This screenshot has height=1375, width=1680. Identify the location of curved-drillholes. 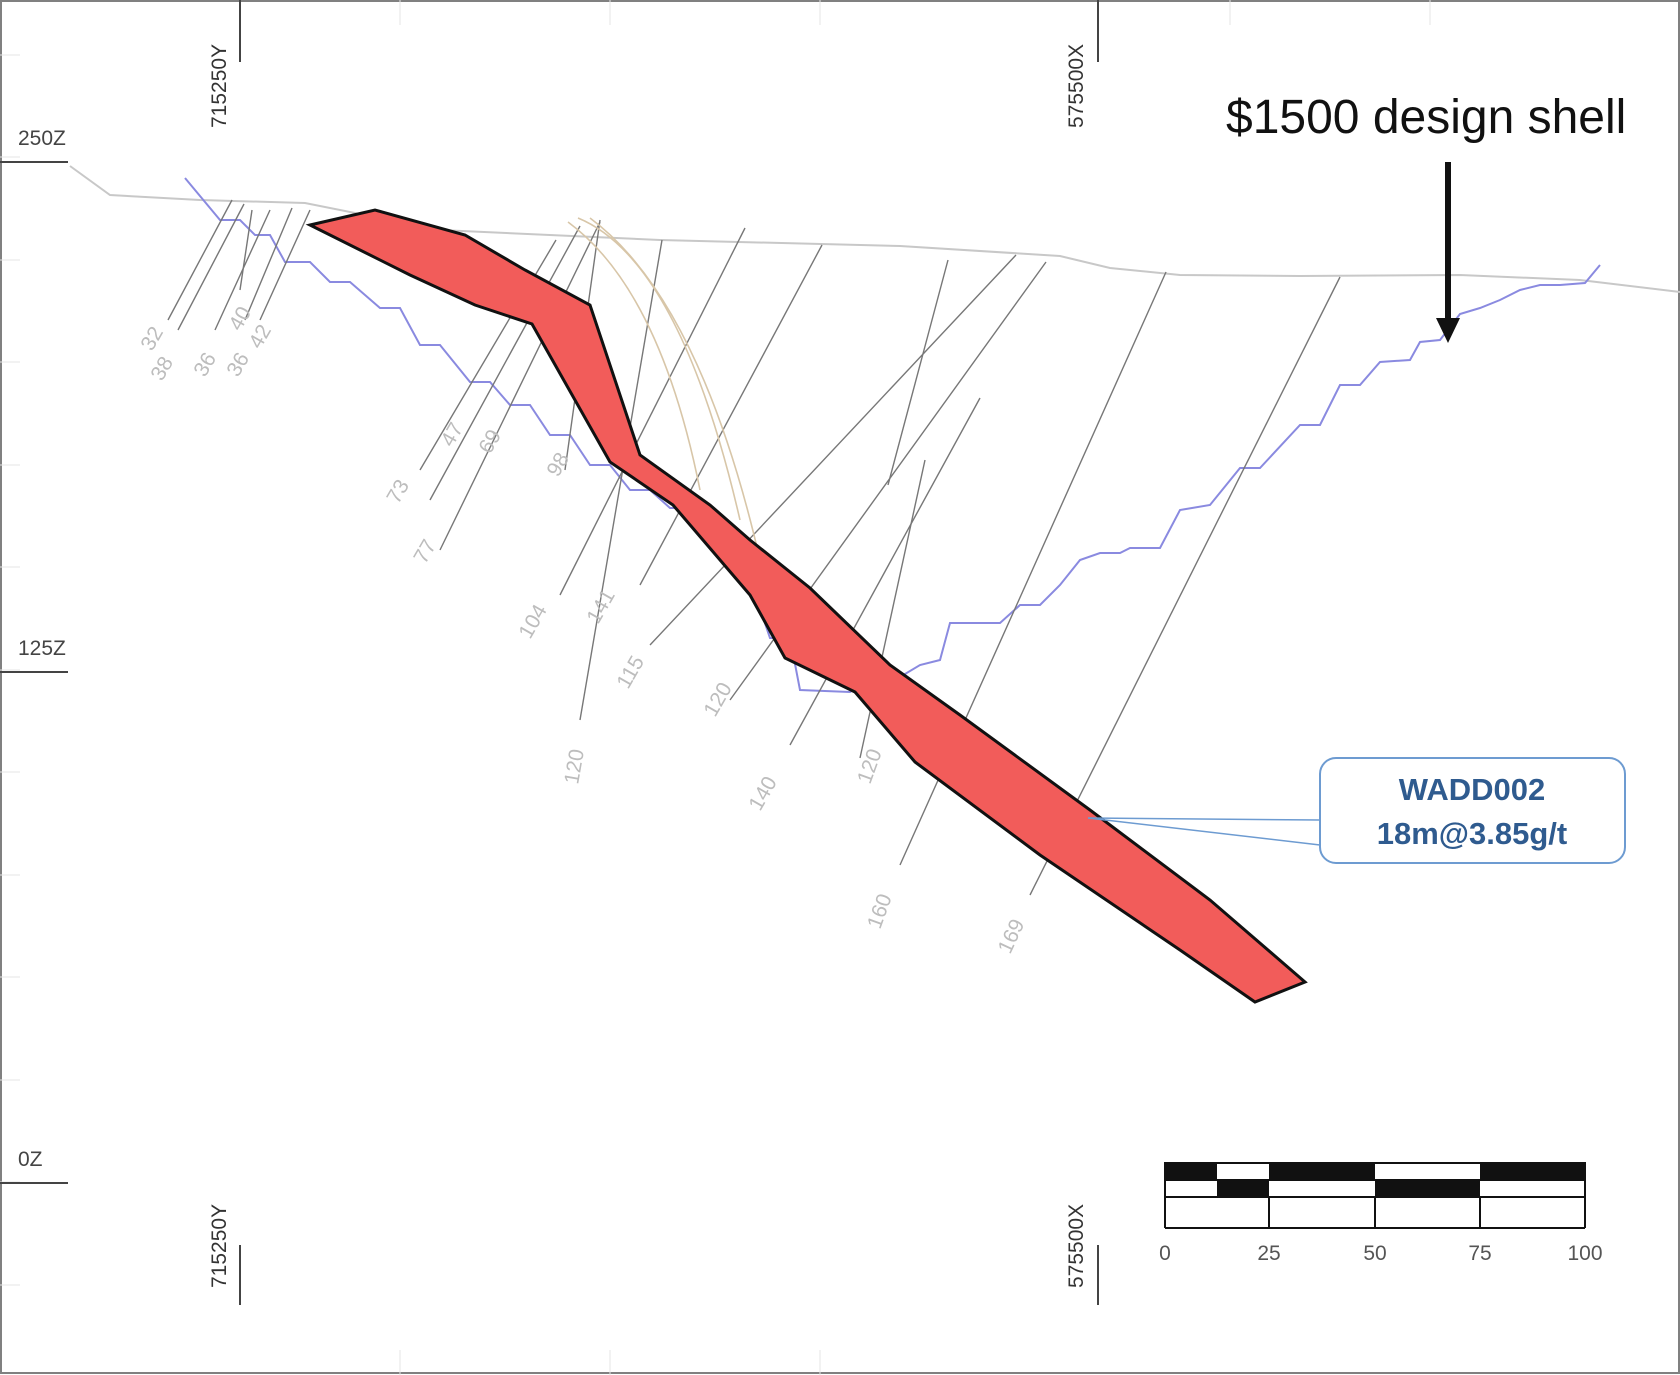
(664, 389).